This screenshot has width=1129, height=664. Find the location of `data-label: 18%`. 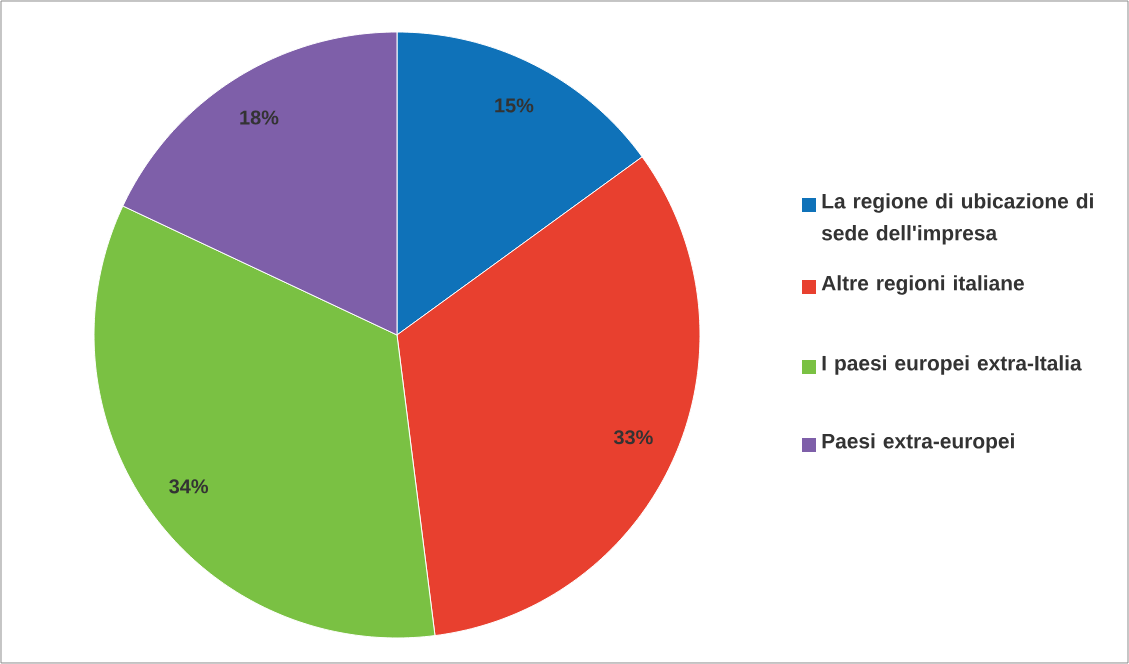

data-label: 18% is located at coordinates (259, 117).